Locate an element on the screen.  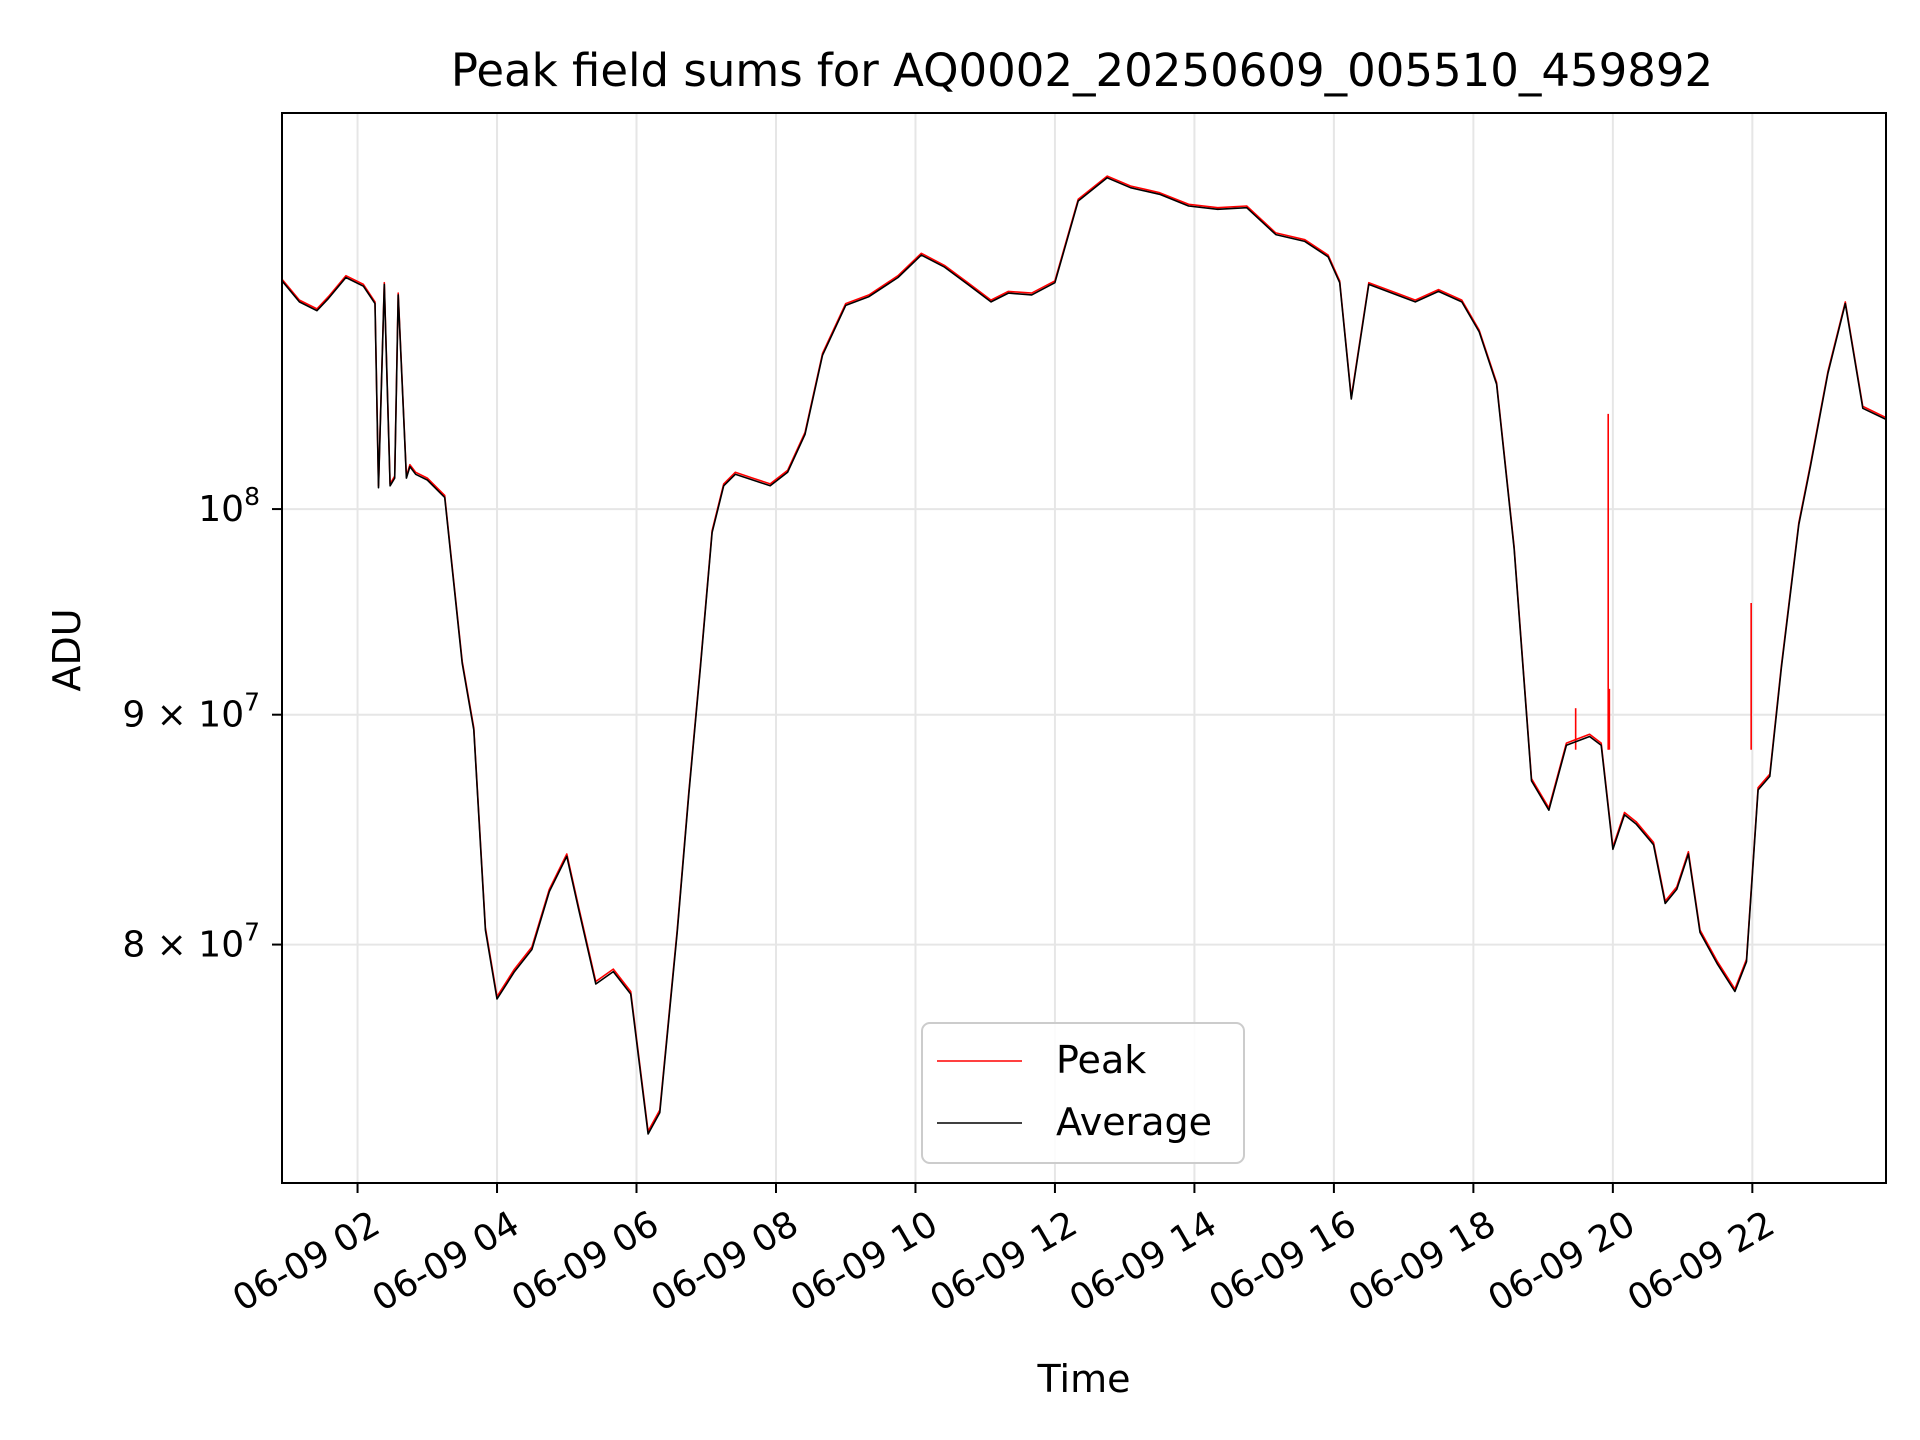
y-axis-label: ADU is located at coordinates (67, 649).